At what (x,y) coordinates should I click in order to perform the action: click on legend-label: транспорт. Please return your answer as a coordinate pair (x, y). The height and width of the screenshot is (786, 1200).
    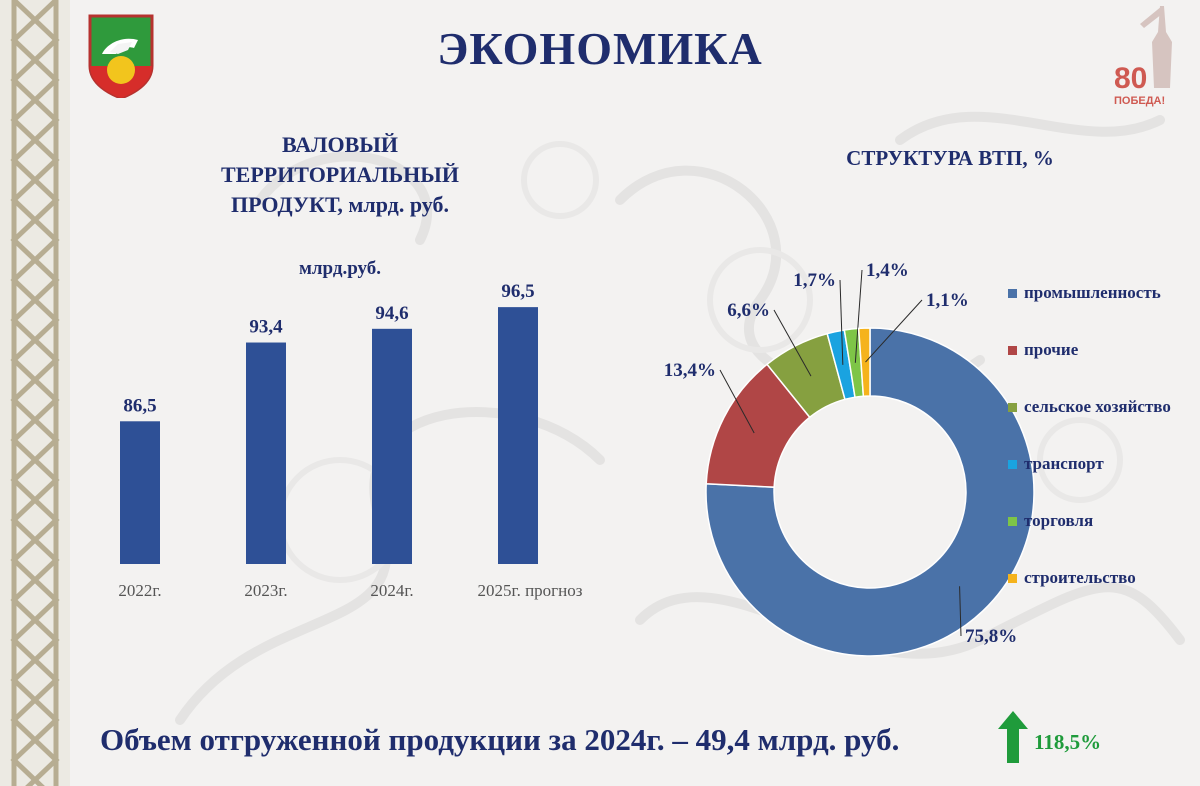
    Looking at the image, I should click on (1064, 463).